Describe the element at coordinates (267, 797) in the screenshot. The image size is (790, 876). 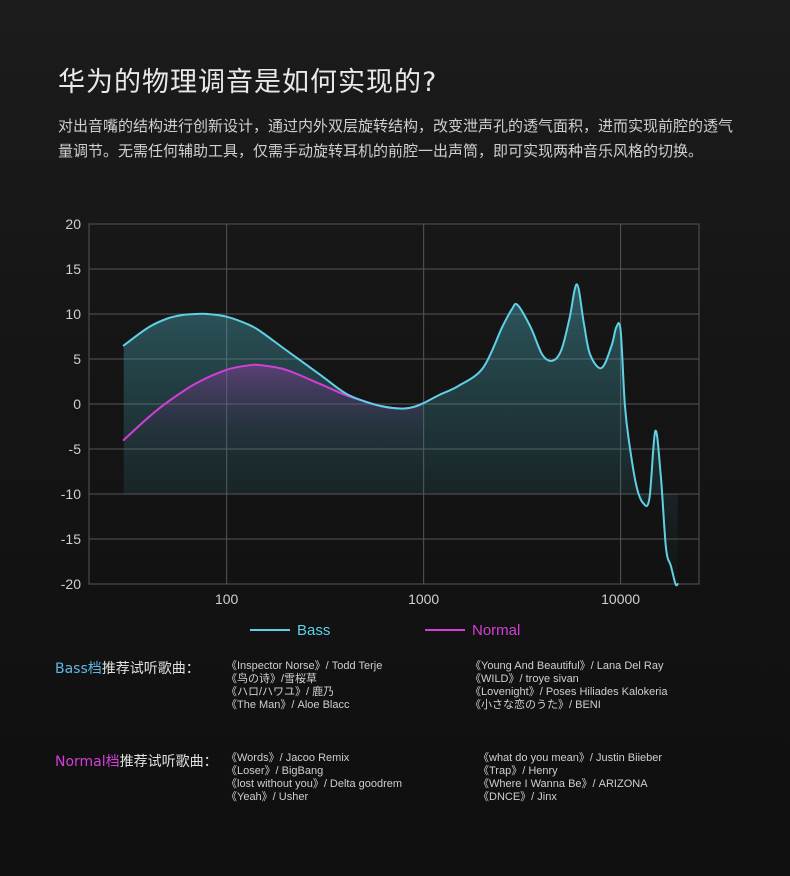
I see `normal-song: 《Yeah》/ Usher` at that location.